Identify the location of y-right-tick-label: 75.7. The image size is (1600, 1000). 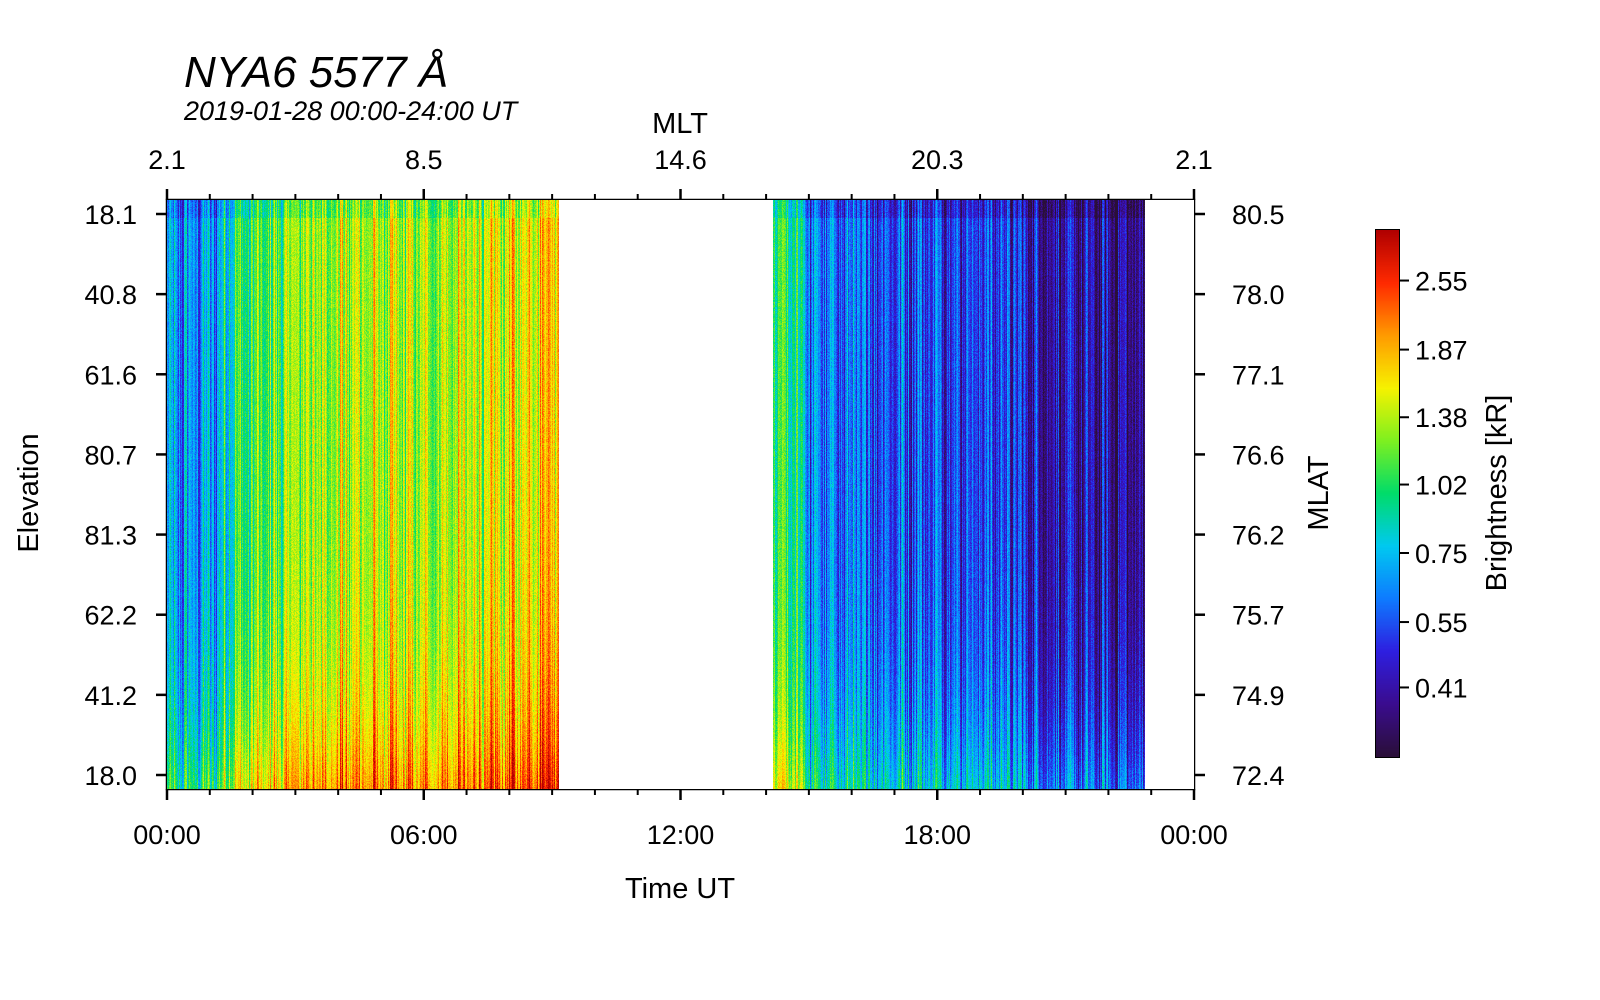
(1258, 616).